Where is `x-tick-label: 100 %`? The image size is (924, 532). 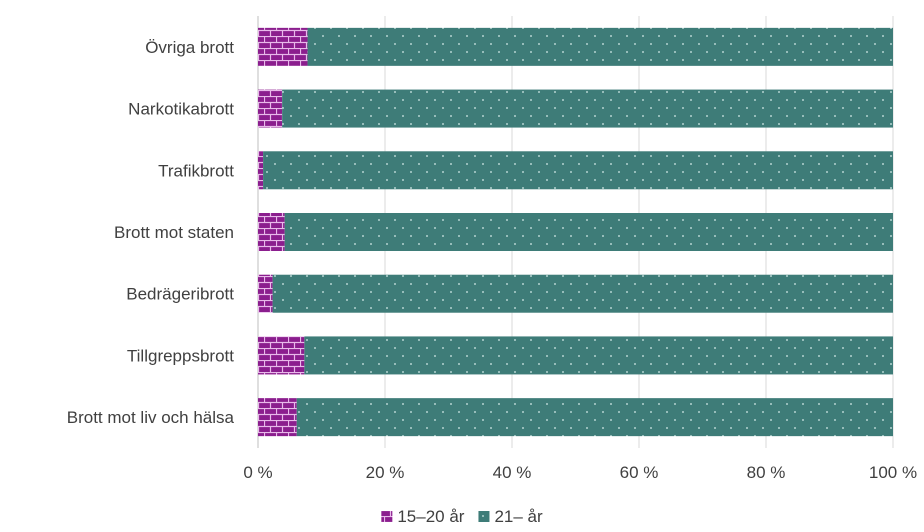 x-tick-label: 100 % is located at coordinates (893, 472).